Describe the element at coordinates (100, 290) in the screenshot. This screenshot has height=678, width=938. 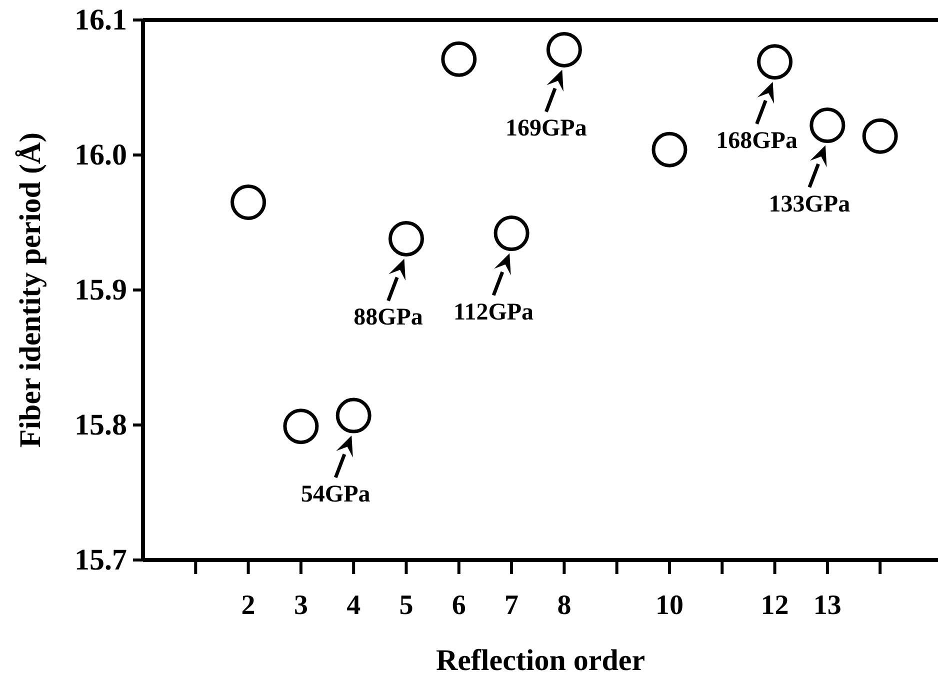
I see `y-tick-label: 15.9` at that location.